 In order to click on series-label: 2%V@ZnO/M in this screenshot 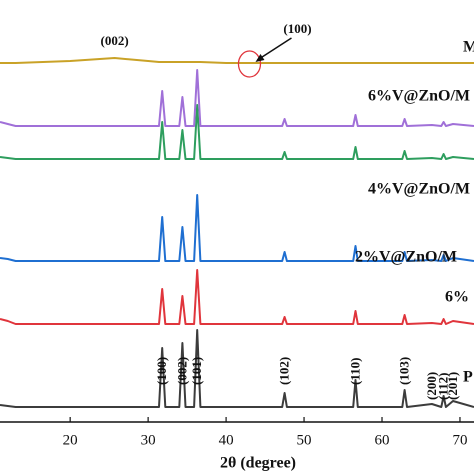, I will do `click(406, 257)`.